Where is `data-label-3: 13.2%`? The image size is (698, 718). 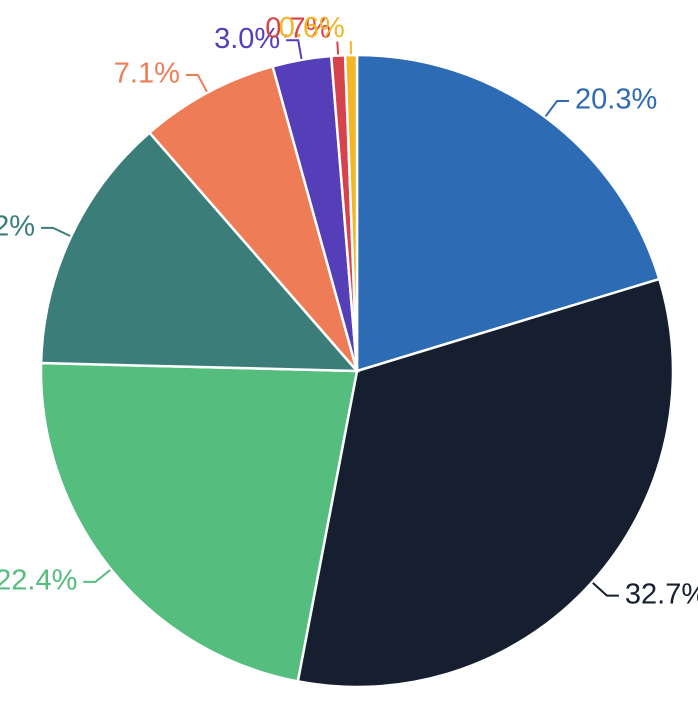
data-label-3: 13.2% is located at coordinates (17, 227).